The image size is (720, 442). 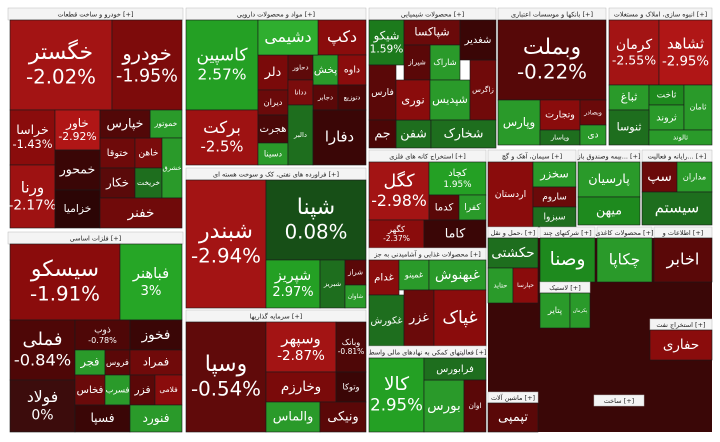 What do you see at coordinates (660, 15) in the screenshot?
I see `sector-title: انبوه سازی، املاک و مستغلات [+]` at bounding box center [660, 15].